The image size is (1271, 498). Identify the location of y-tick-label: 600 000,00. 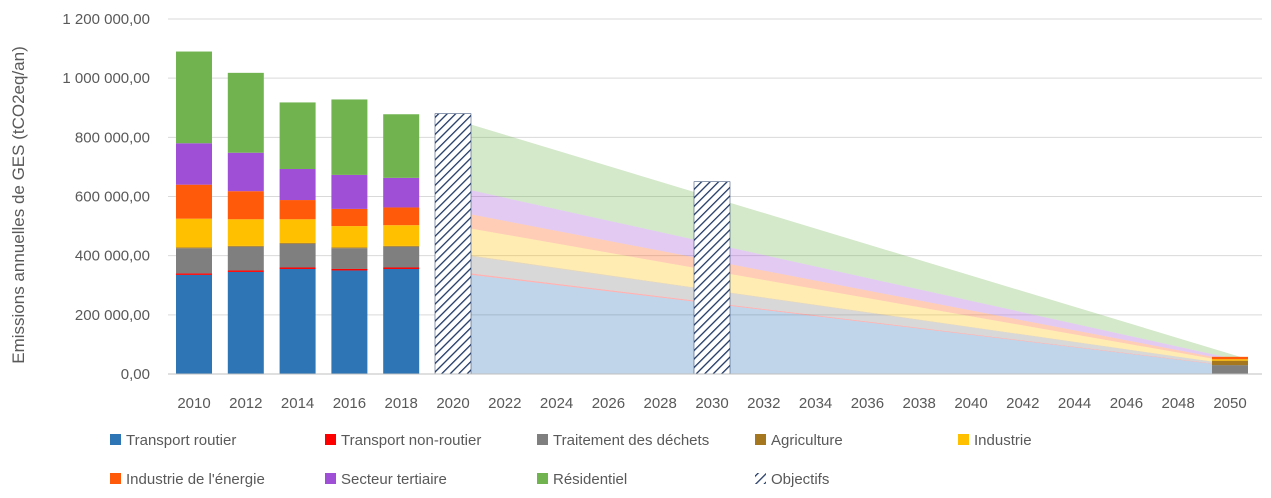
(112, 197).